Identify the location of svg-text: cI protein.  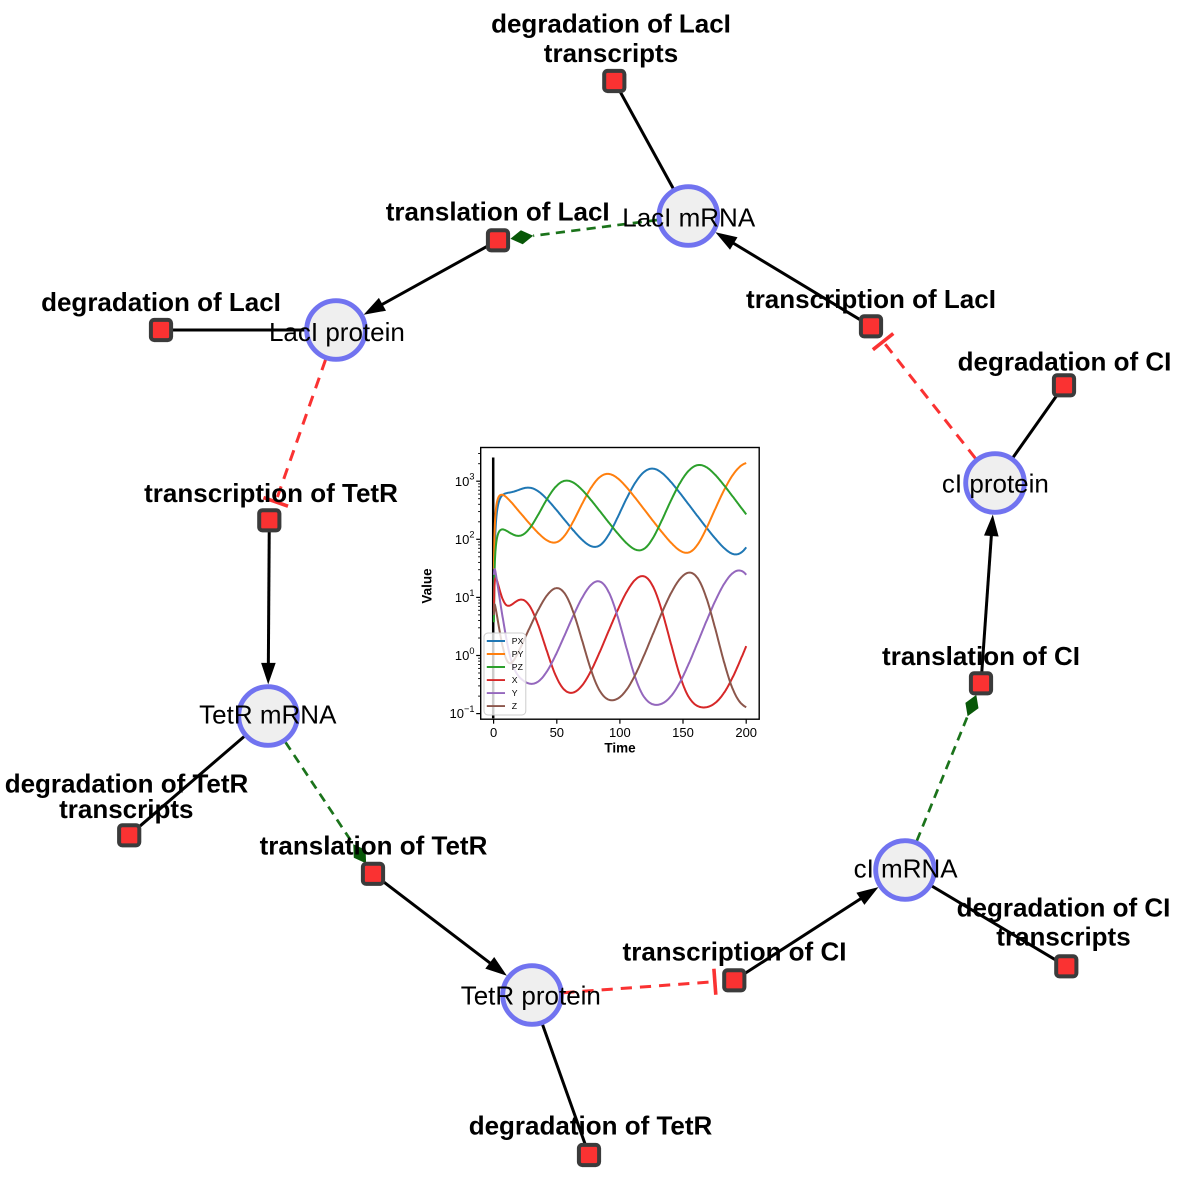
(995, 484).